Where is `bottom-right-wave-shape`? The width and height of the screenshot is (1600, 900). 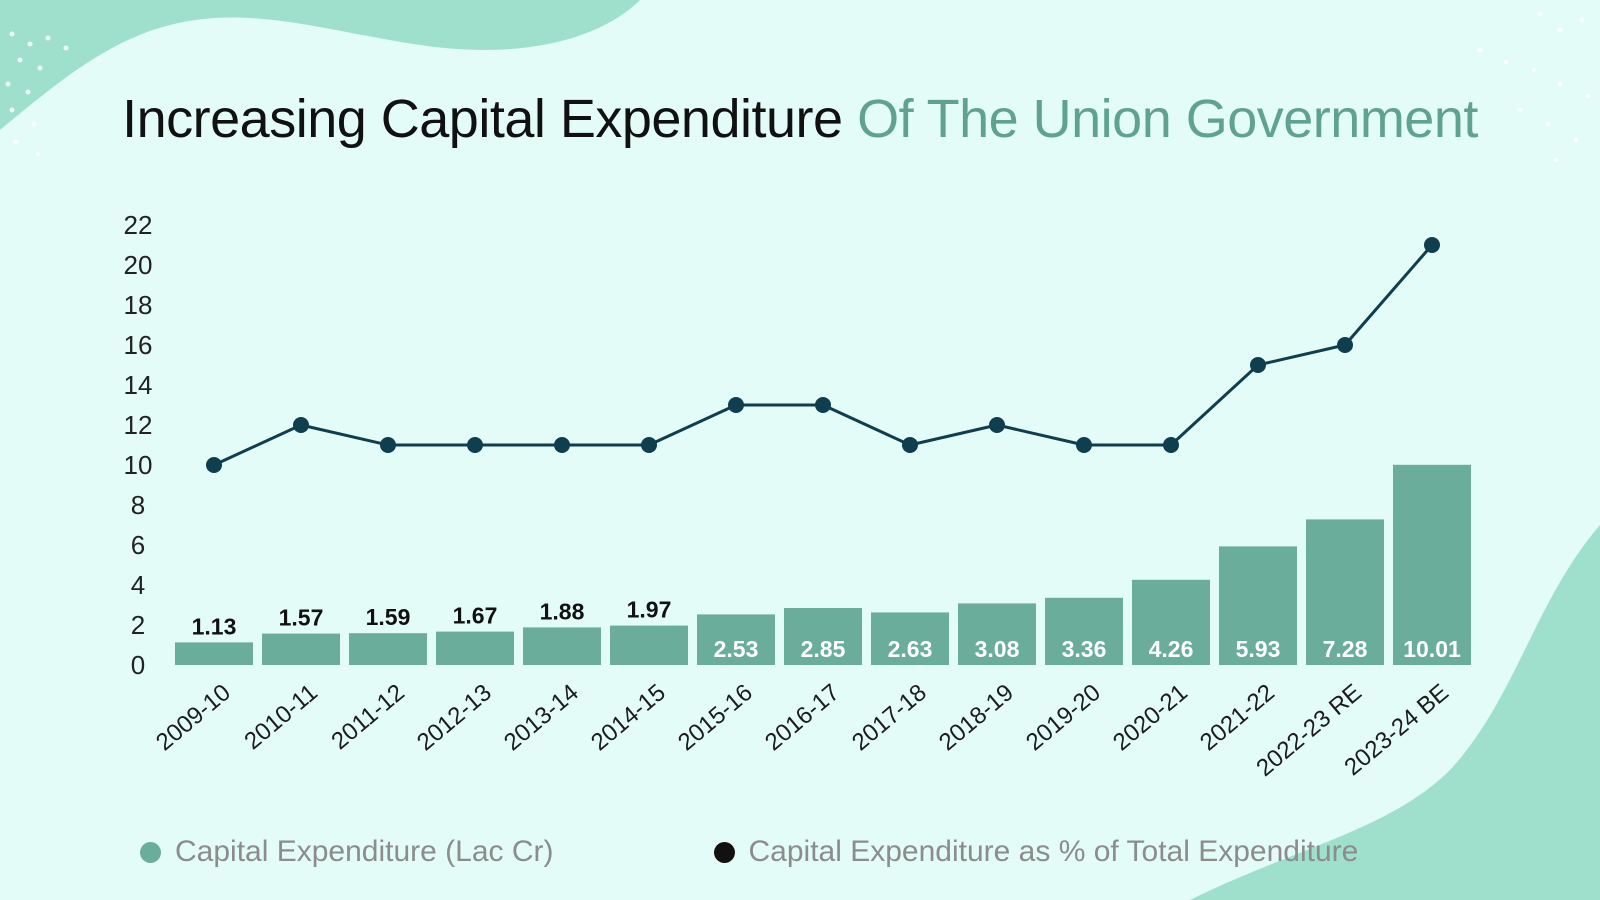 bottom-right-wave-shape is located at coordinates (1395, 712).